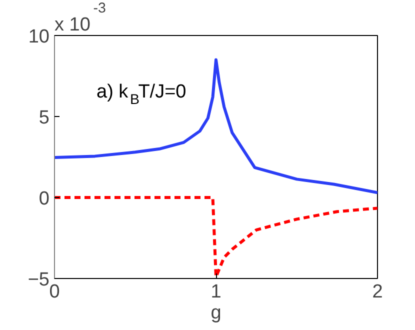  Describe the element at coordinates (44, 118) in the screenshot. I see `y-tick-label: 5` at that location.